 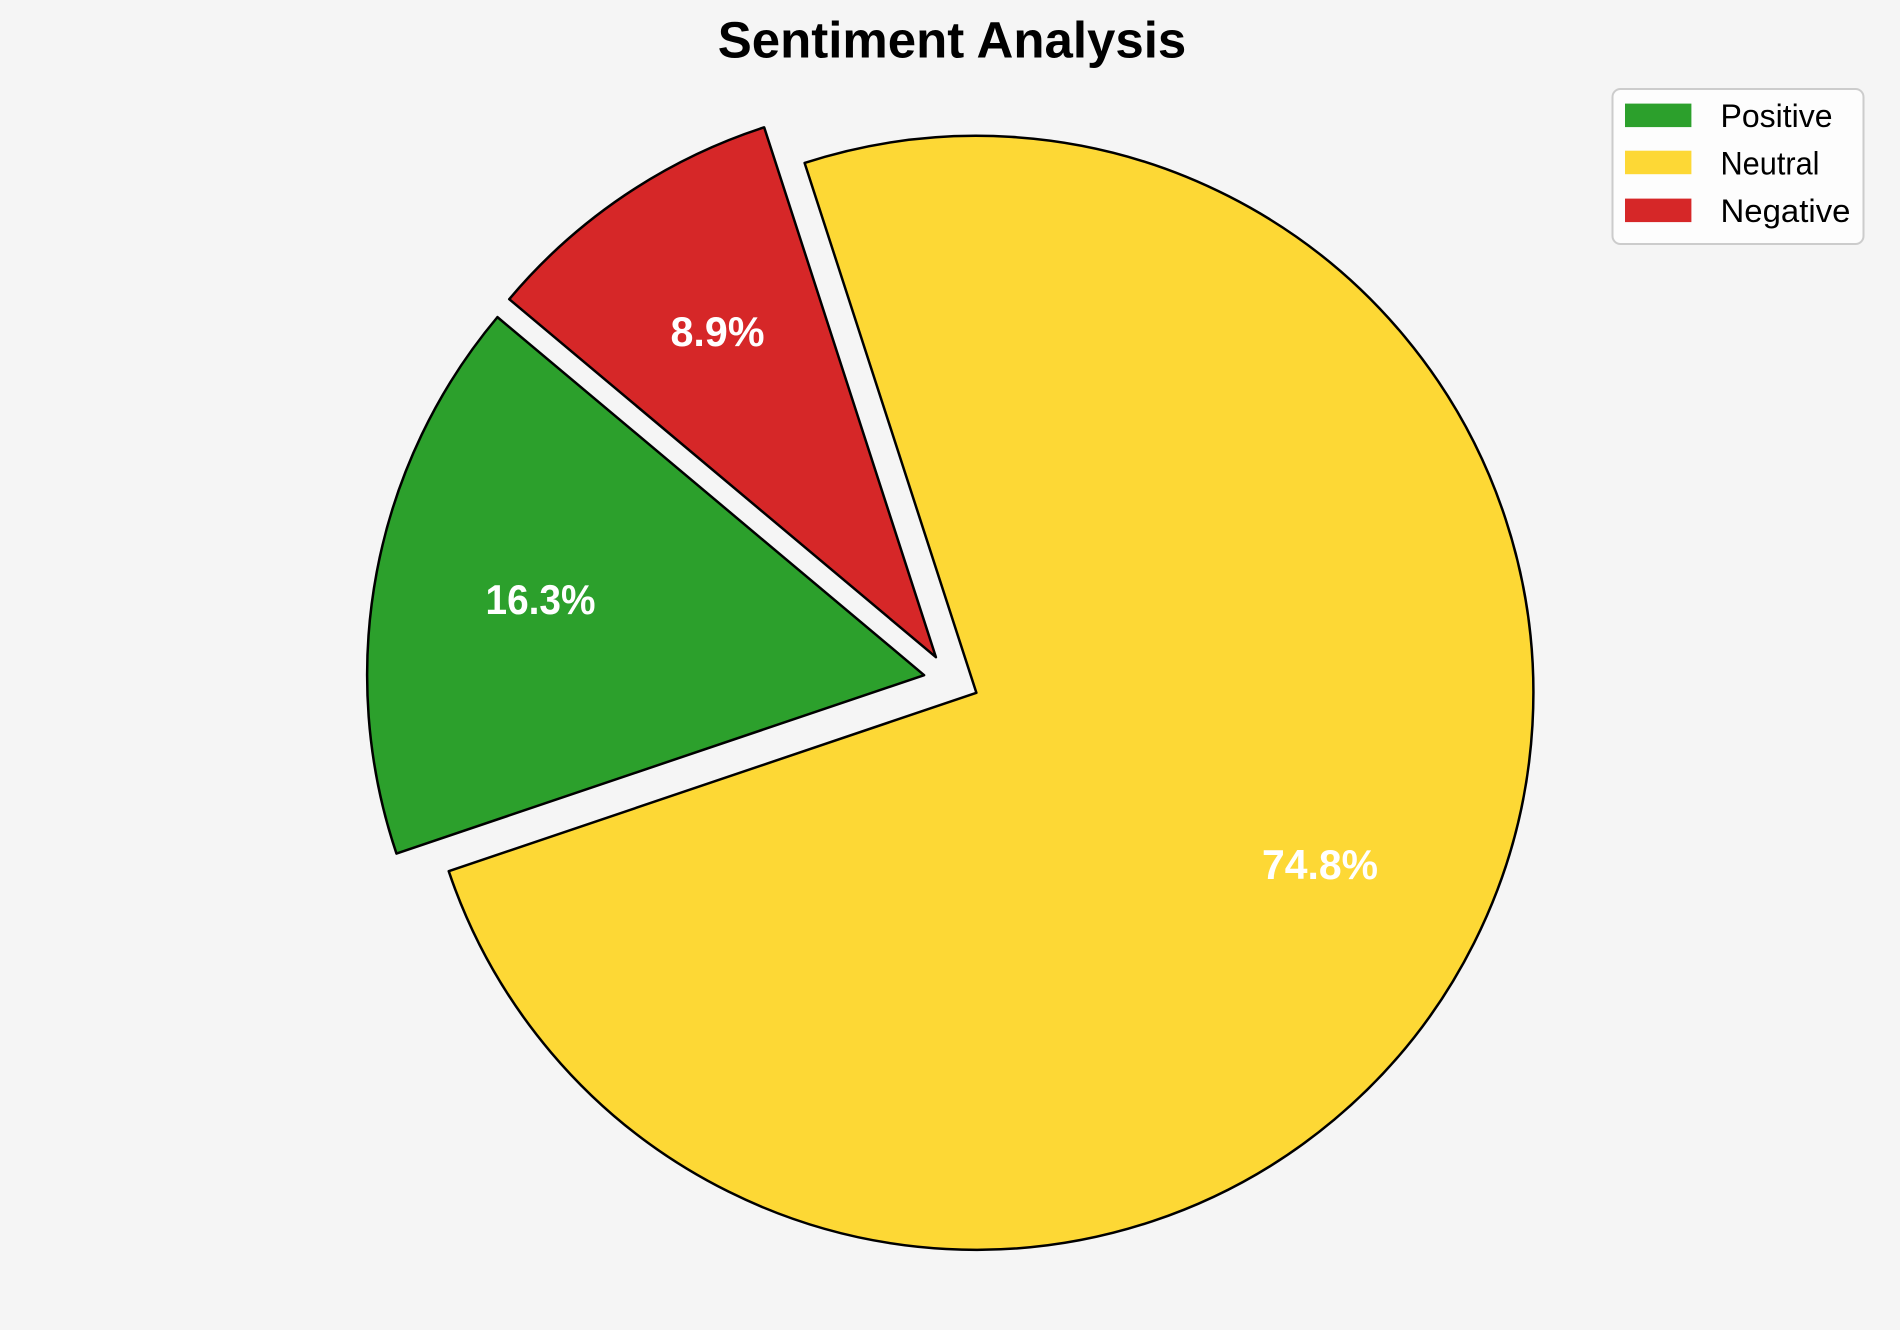 I want to click on svg-text: Neutral, so click(x=1770, y=163).